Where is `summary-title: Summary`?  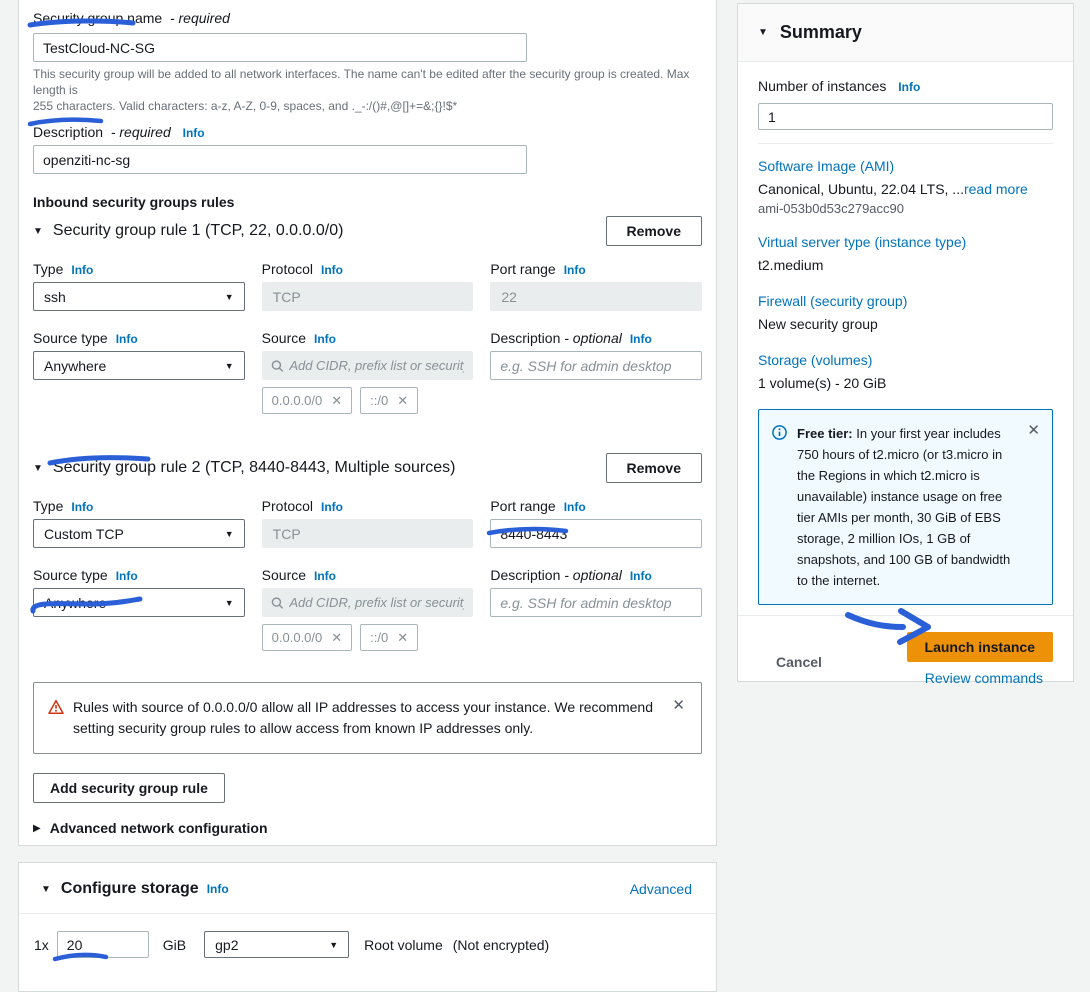
summary-title: Summary is located at coordinates (820, 32).